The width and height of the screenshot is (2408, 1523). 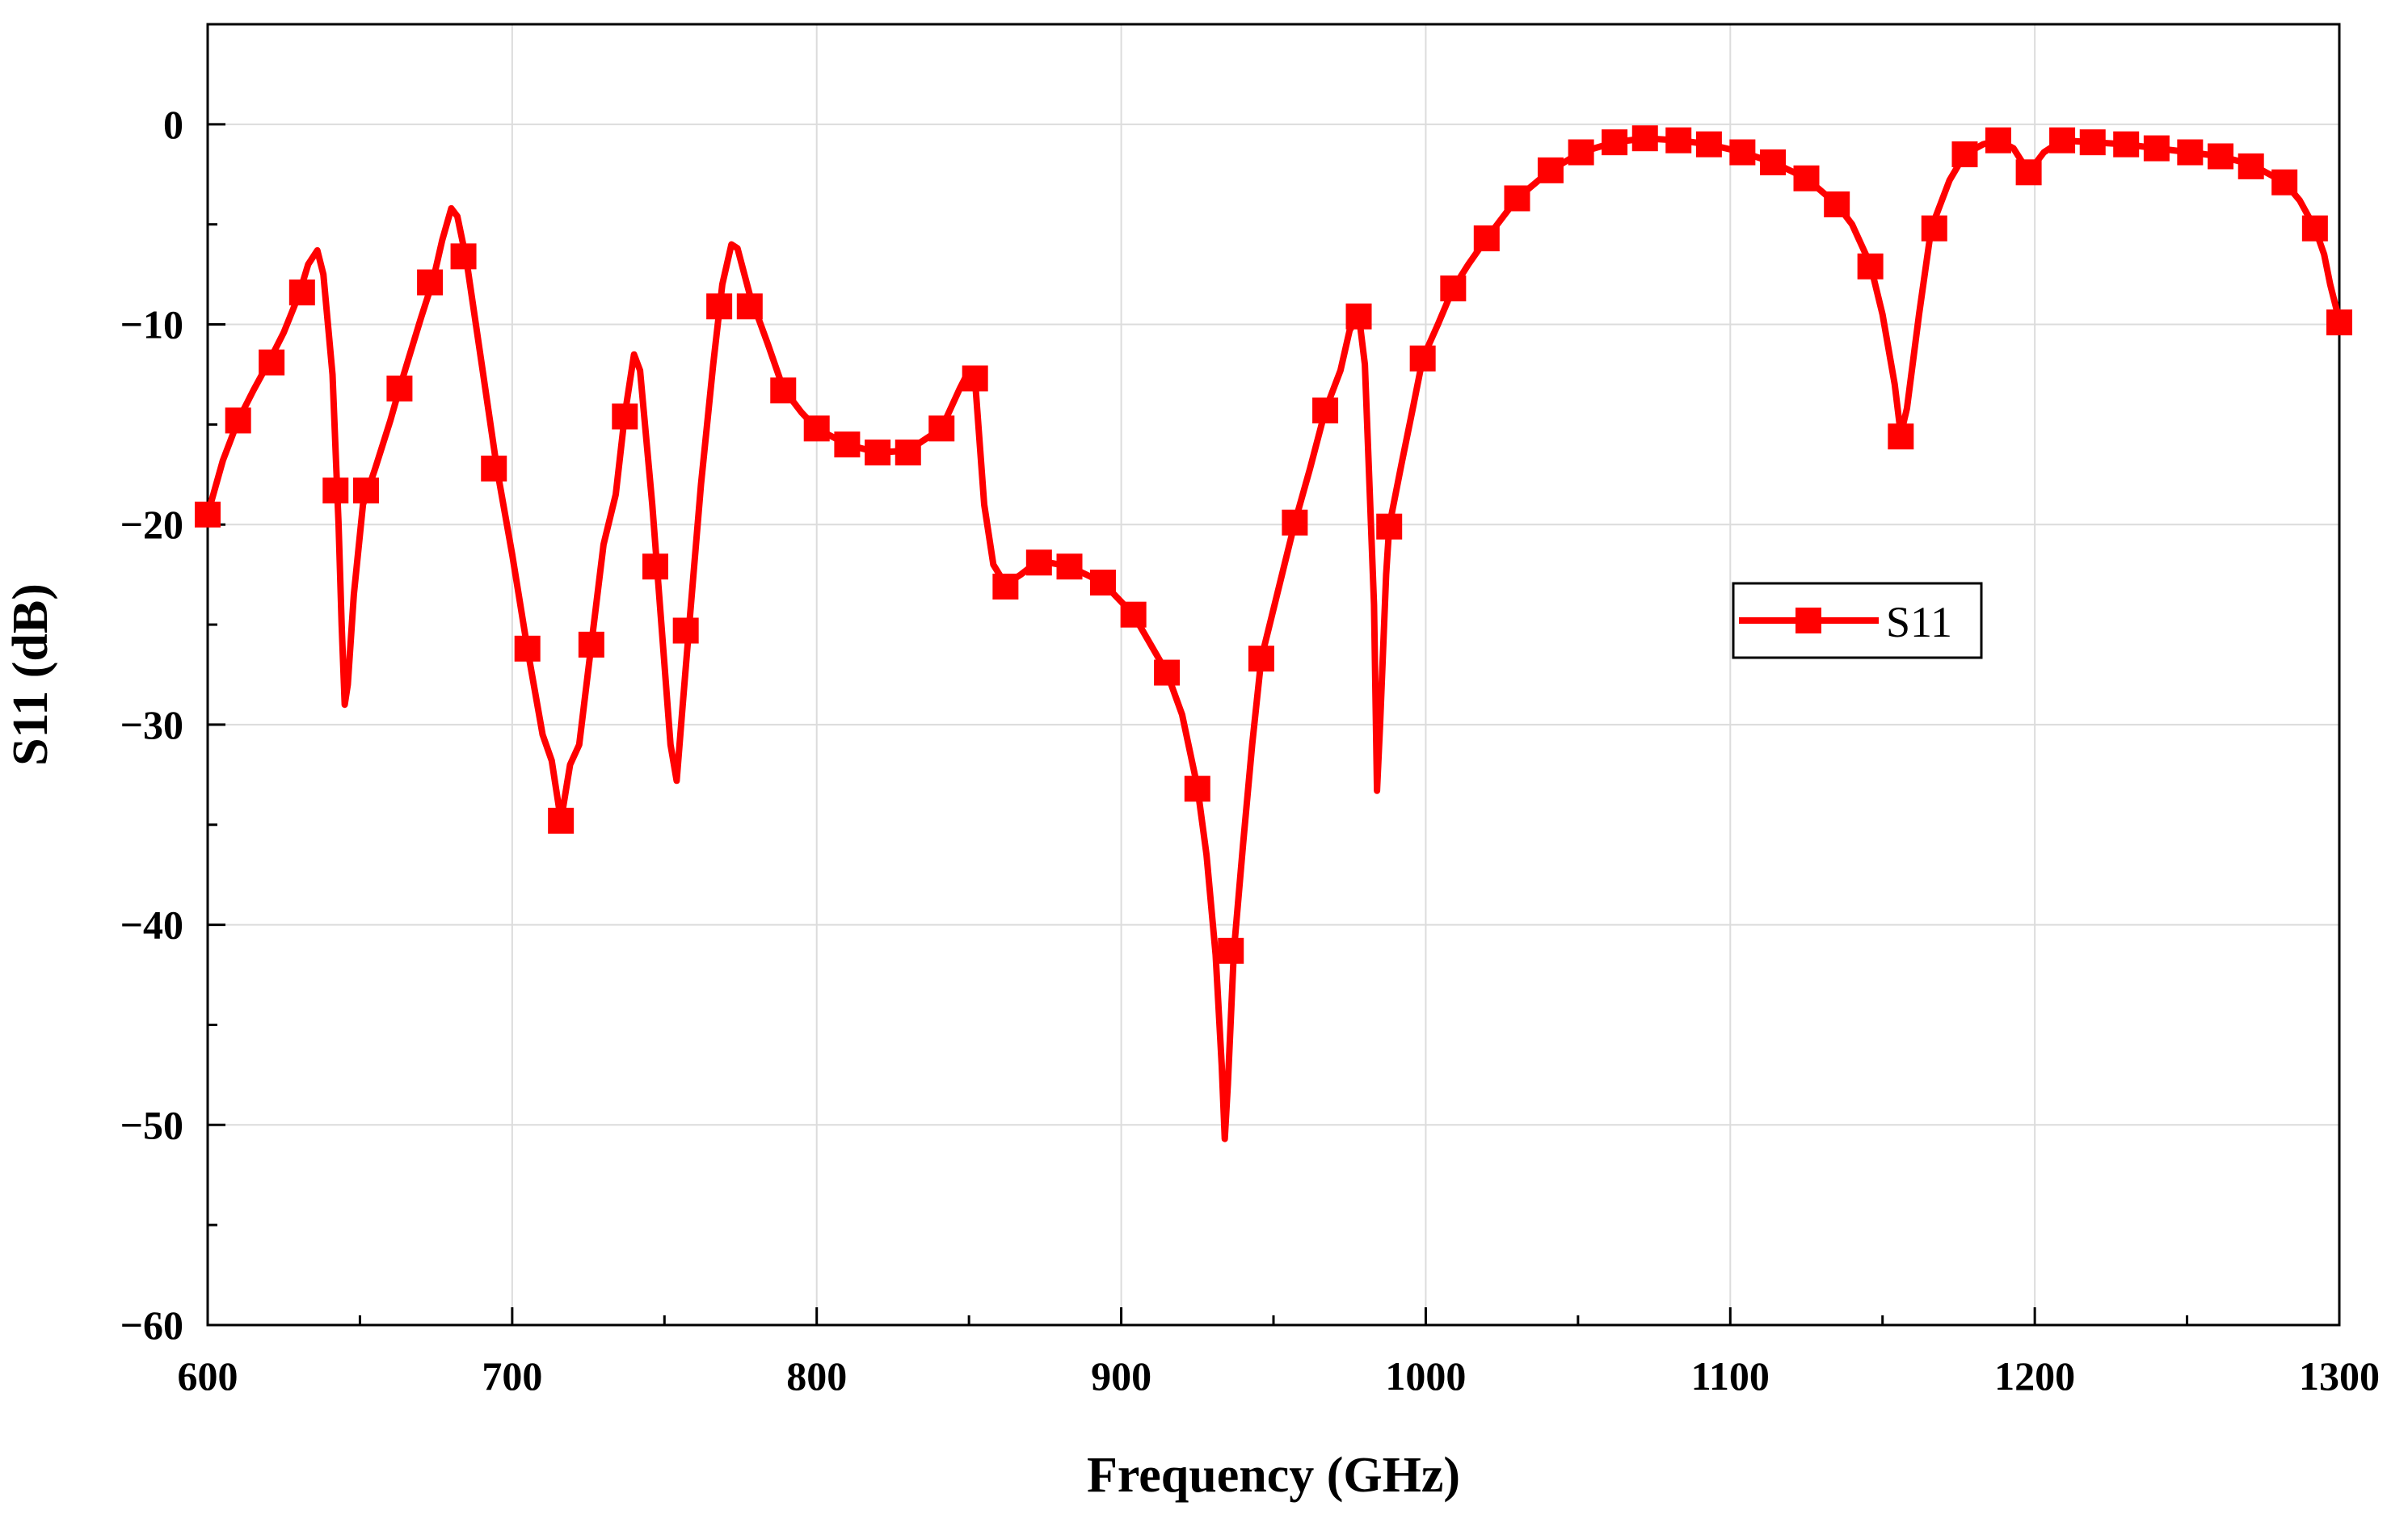 I want to click on y-tick-label: −50, so click(x=152, y=1124).